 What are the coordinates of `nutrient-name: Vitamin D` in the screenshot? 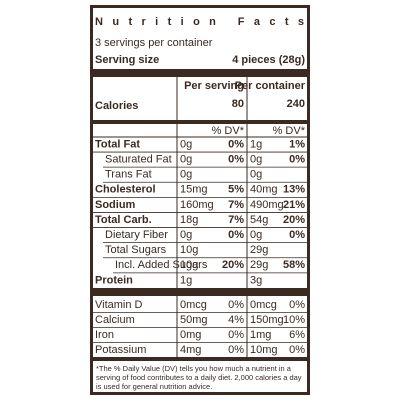 It's located at (119, 305).